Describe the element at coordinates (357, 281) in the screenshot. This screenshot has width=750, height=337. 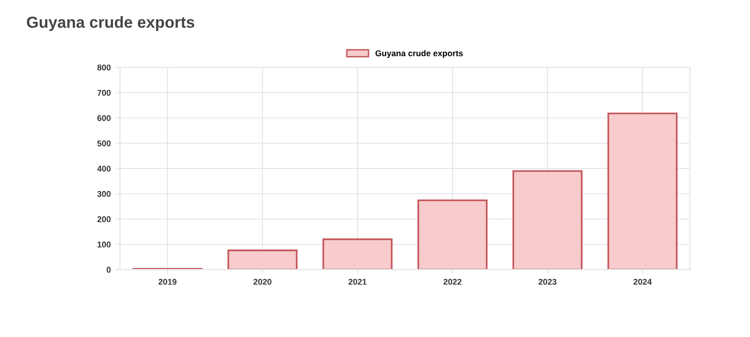
I see `x-tick-label: 2021` at that location.